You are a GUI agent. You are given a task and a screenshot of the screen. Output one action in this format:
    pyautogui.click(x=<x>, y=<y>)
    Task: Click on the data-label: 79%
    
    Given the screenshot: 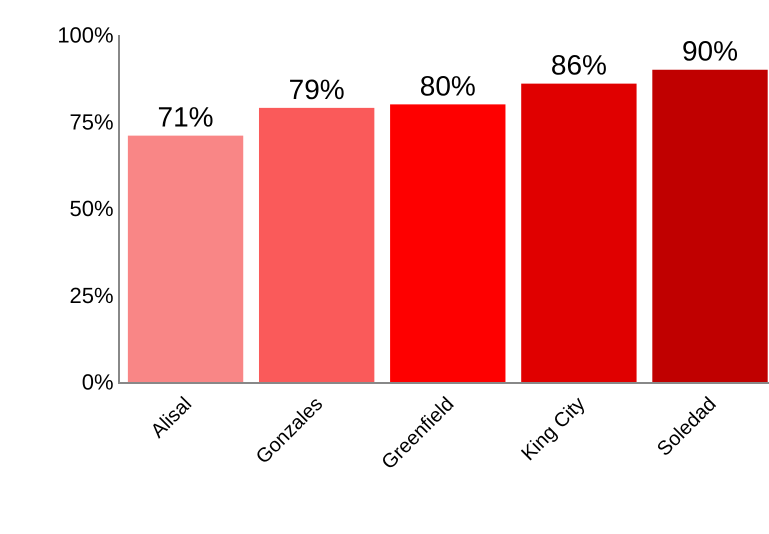 What is the action you would take?
    pyautogui.click(x=316, y=89)
    